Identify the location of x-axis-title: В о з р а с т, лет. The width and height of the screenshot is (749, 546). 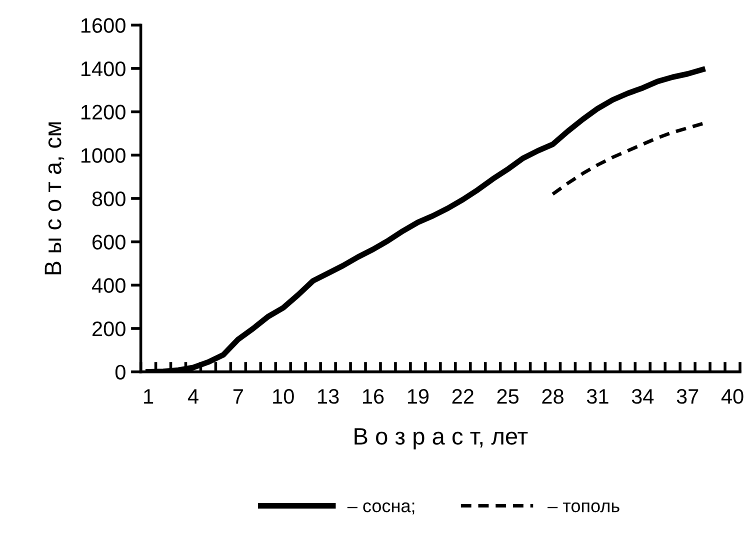
(441, 439).